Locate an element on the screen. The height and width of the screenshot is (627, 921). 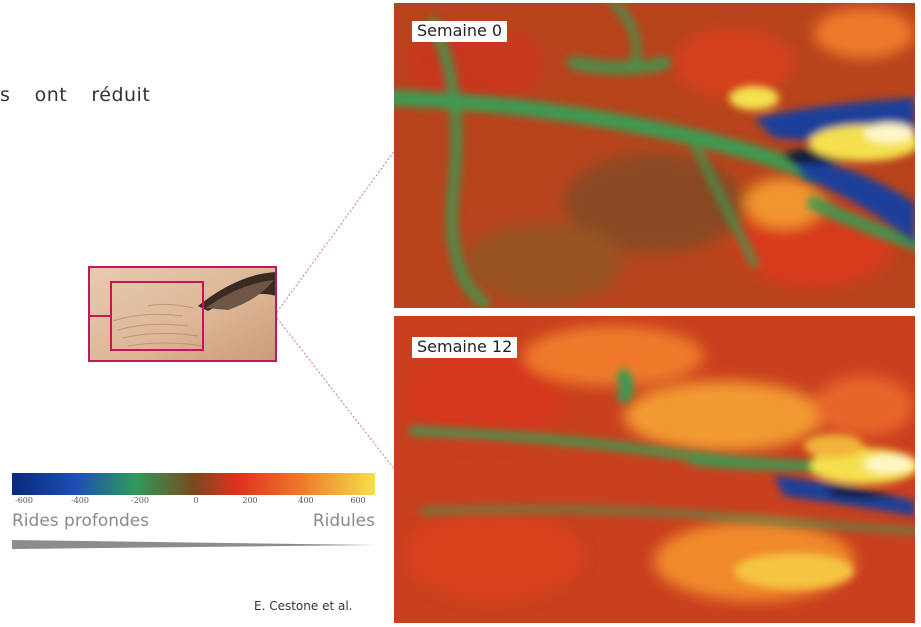
outer-frame is located at coordinates (182, 314).